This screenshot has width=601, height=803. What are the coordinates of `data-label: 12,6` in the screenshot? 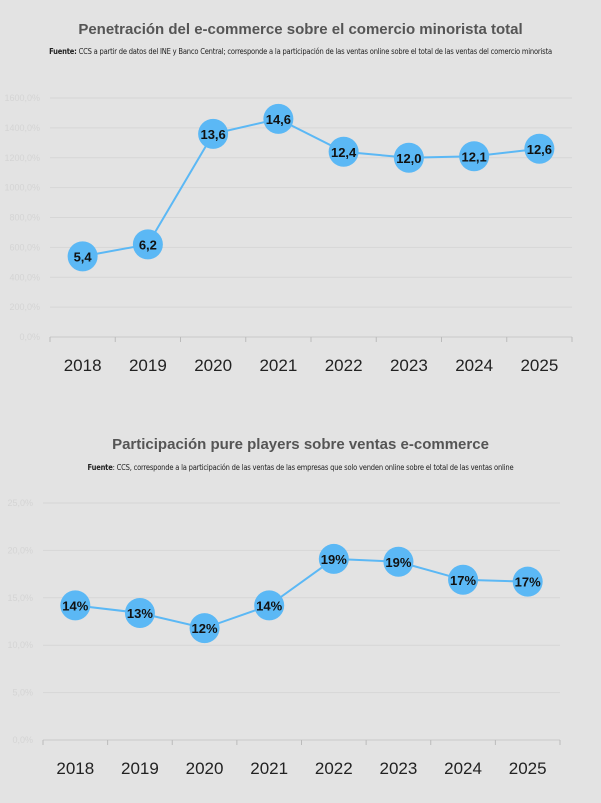 It's located at (539, 149).